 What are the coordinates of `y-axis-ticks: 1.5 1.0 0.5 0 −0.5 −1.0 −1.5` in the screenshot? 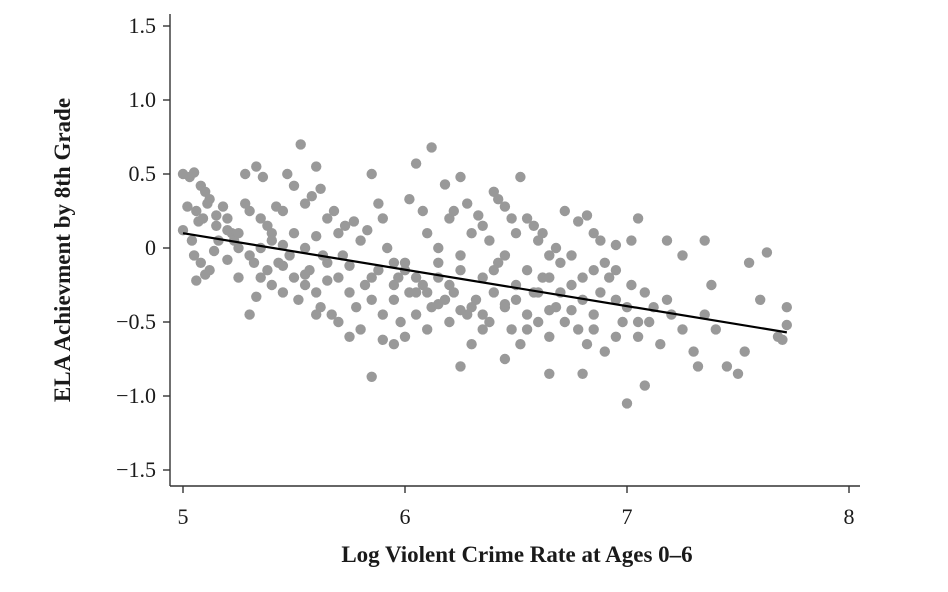 It's located at (143, 247).